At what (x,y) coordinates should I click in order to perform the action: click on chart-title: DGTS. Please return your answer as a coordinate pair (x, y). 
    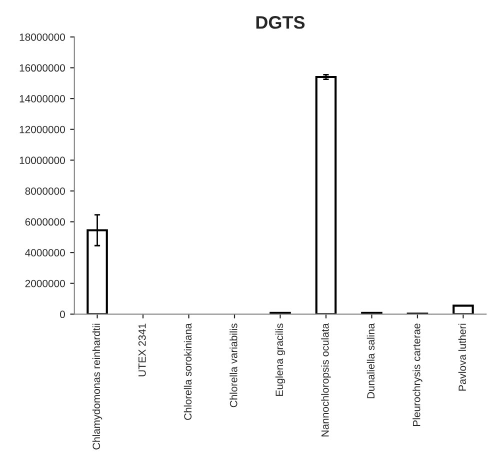
    Looking at the image, I should click on (280, 22).